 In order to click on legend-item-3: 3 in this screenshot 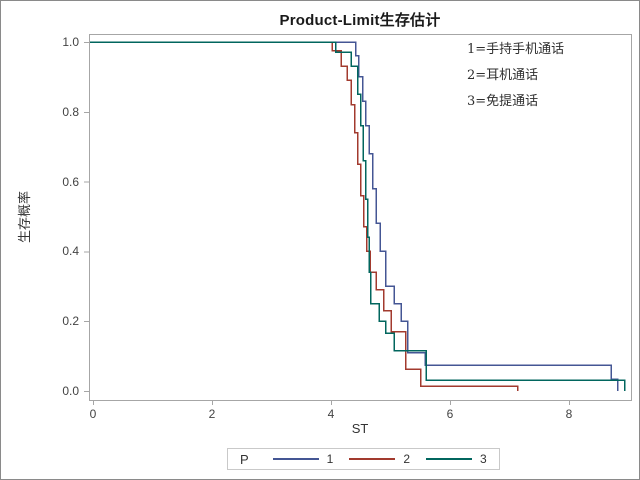, I will do `click(456, 459)`.